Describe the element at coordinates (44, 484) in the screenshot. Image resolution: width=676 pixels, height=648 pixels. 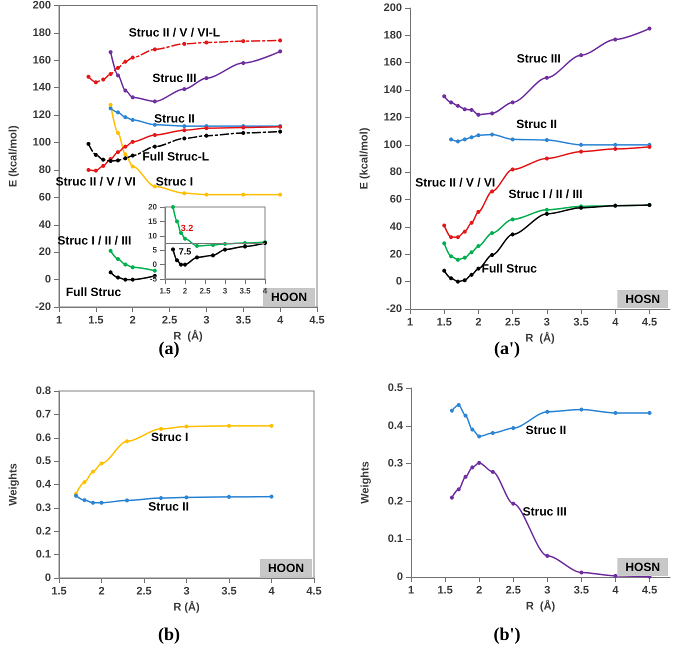
I see `y-tick-label: 0.4` at that location.